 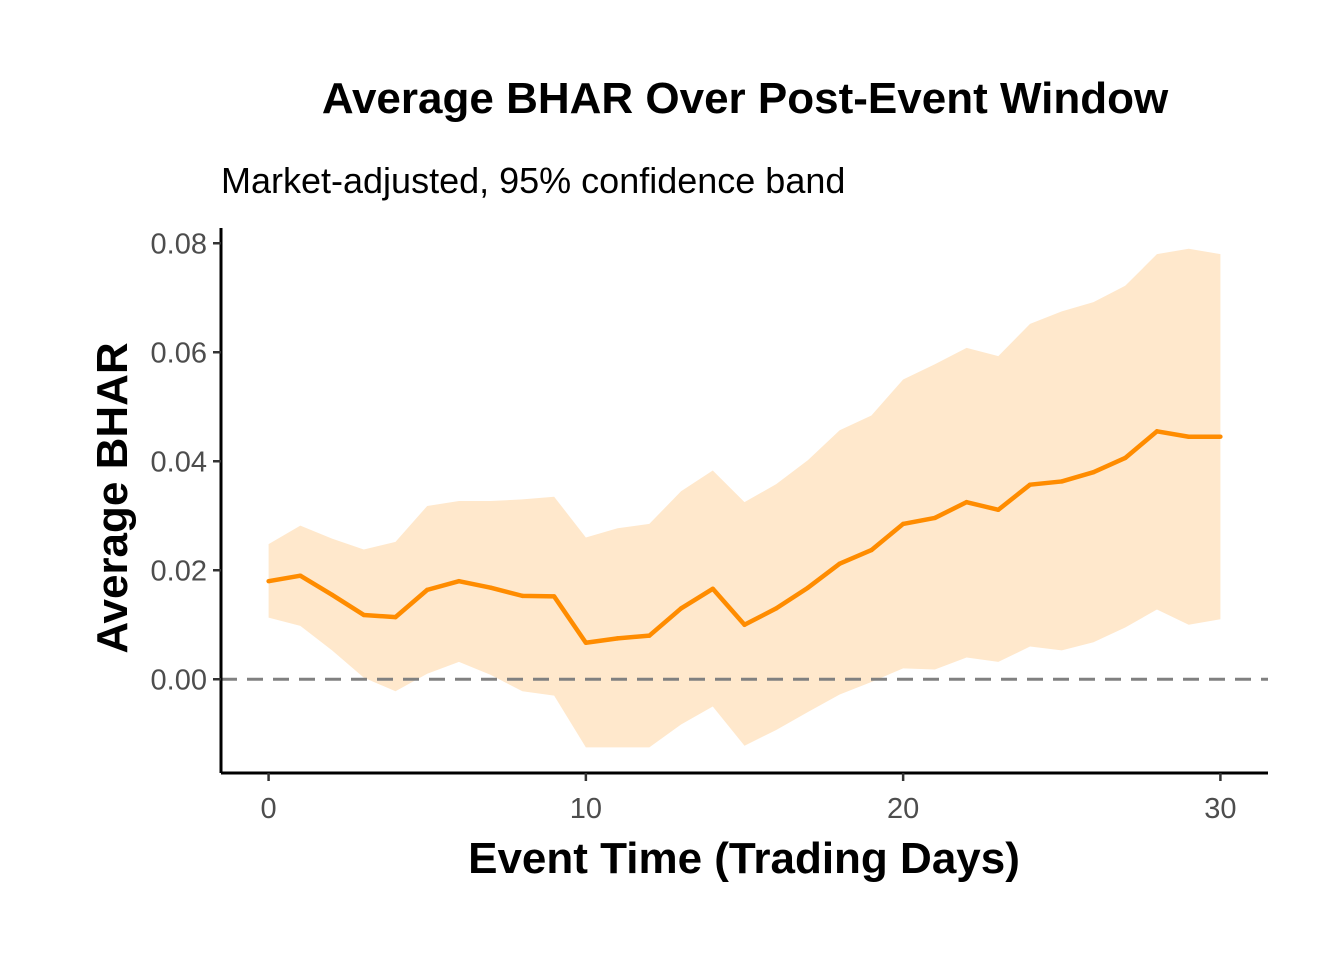 I want to click on y-tick-label: 0.00, so click(x=179, y=680).